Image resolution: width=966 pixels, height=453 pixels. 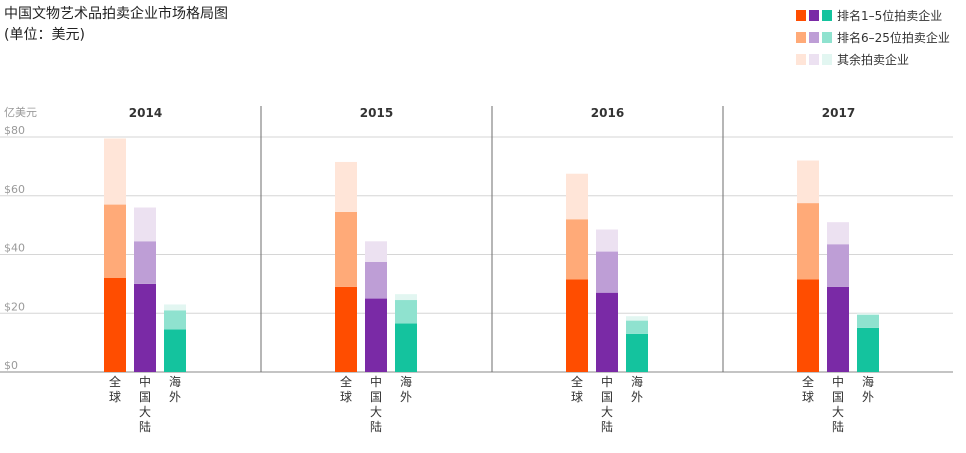 What do you see at coordinates (14, 189) in the screenshot?
I see `y-tick-label: $60` at bounding box center [14, 189].